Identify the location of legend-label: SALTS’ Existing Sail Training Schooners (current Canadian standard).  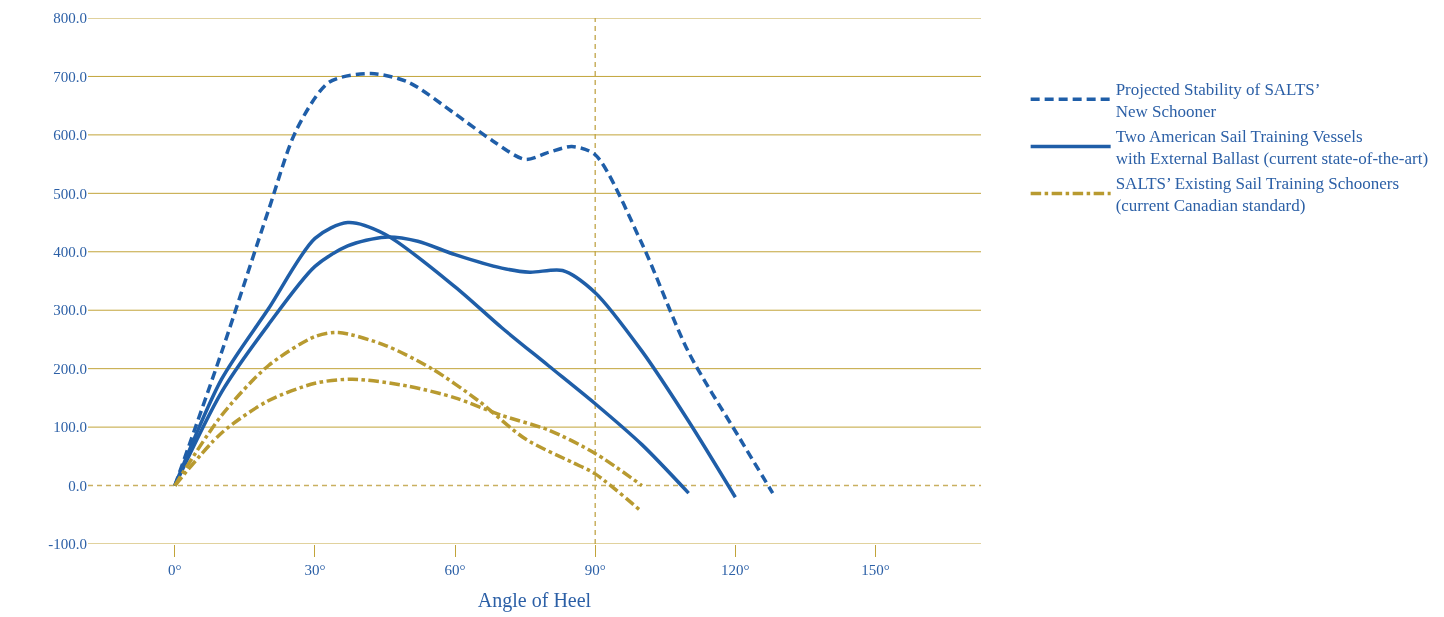
(1257, 195).